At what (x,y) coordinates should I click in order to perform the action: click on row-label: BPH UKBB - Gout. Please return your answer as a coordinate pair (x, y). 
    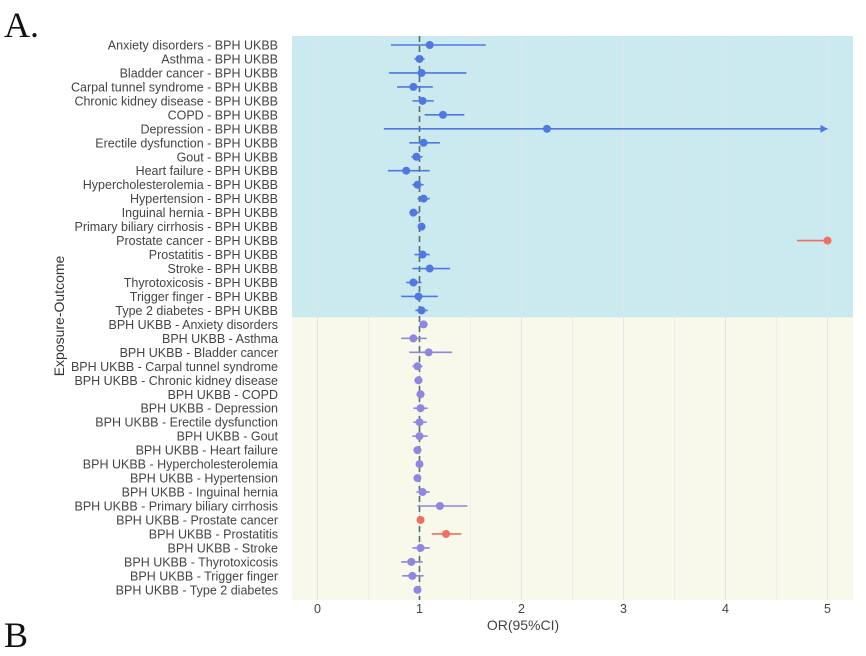
    Looking at the image, I should click on (228, 437).